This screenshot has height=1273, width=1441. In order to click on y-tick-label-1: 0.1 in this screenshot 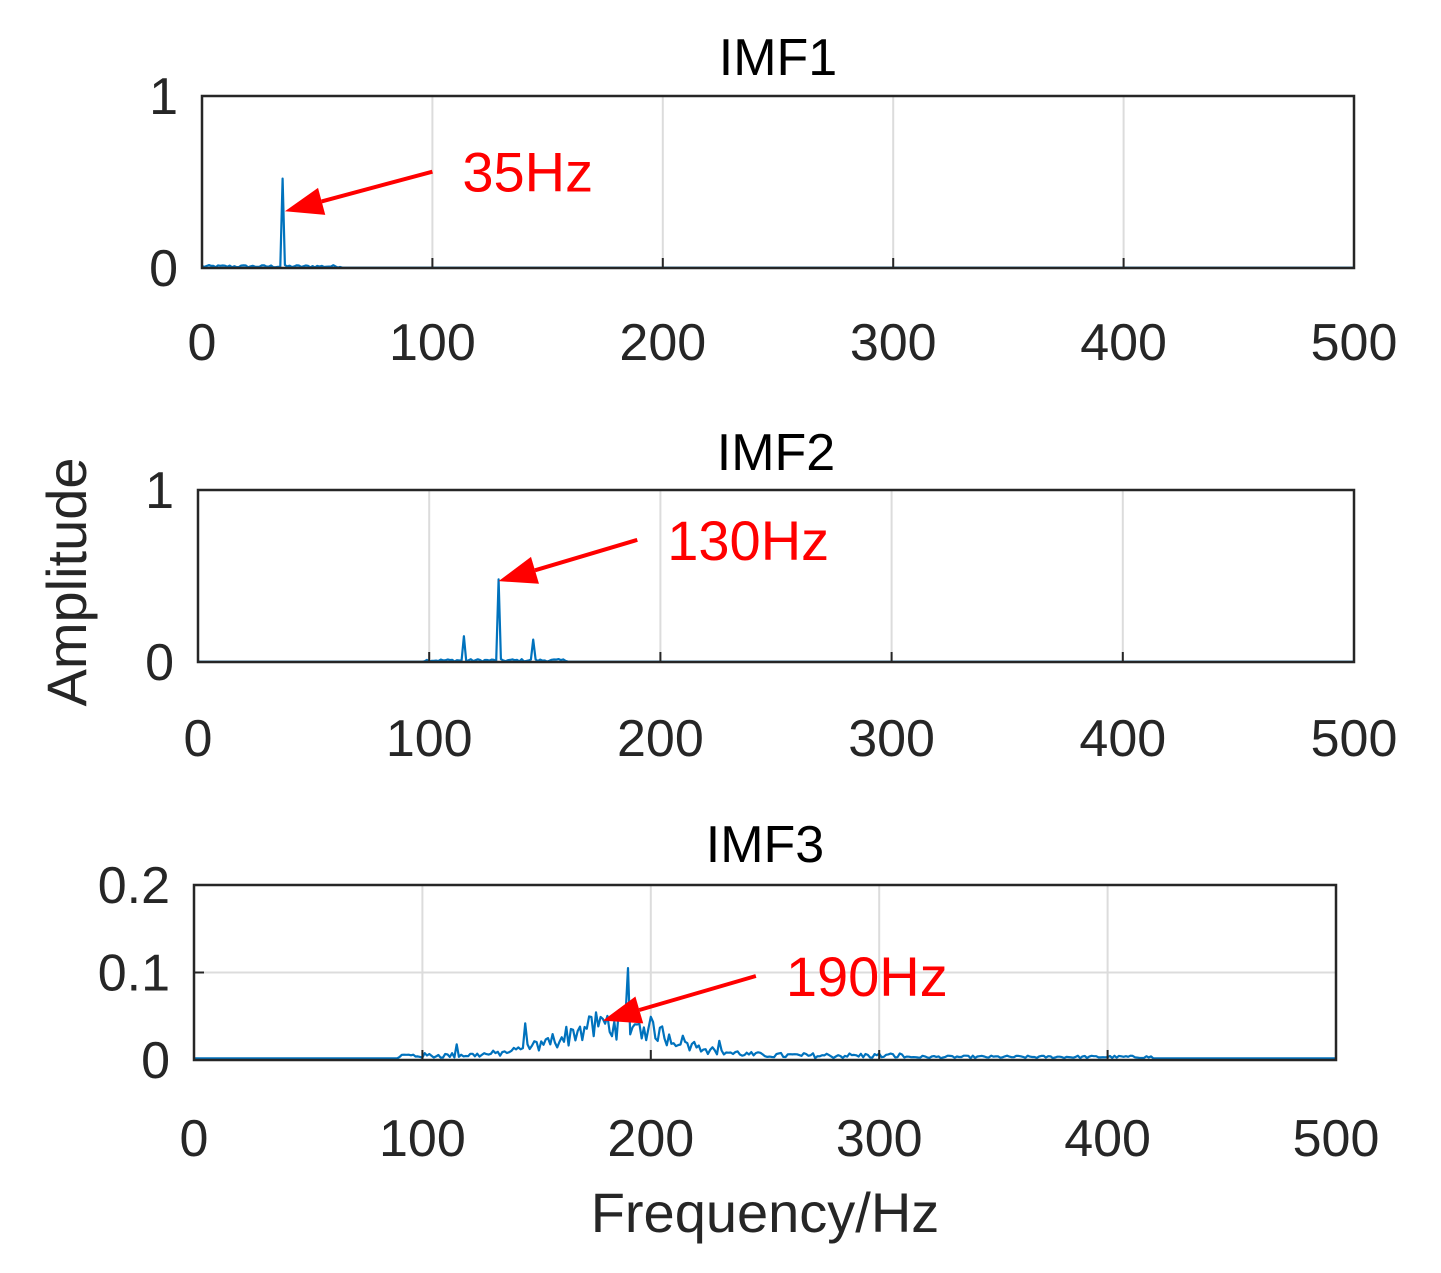, I will do `click(134, 974)`.